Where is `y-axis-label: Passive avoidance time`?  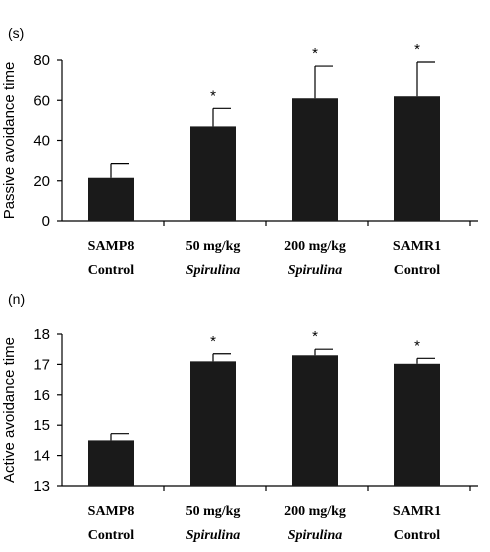 y-axis-label: Passive avoidance time is located at coordinates (9, 141).